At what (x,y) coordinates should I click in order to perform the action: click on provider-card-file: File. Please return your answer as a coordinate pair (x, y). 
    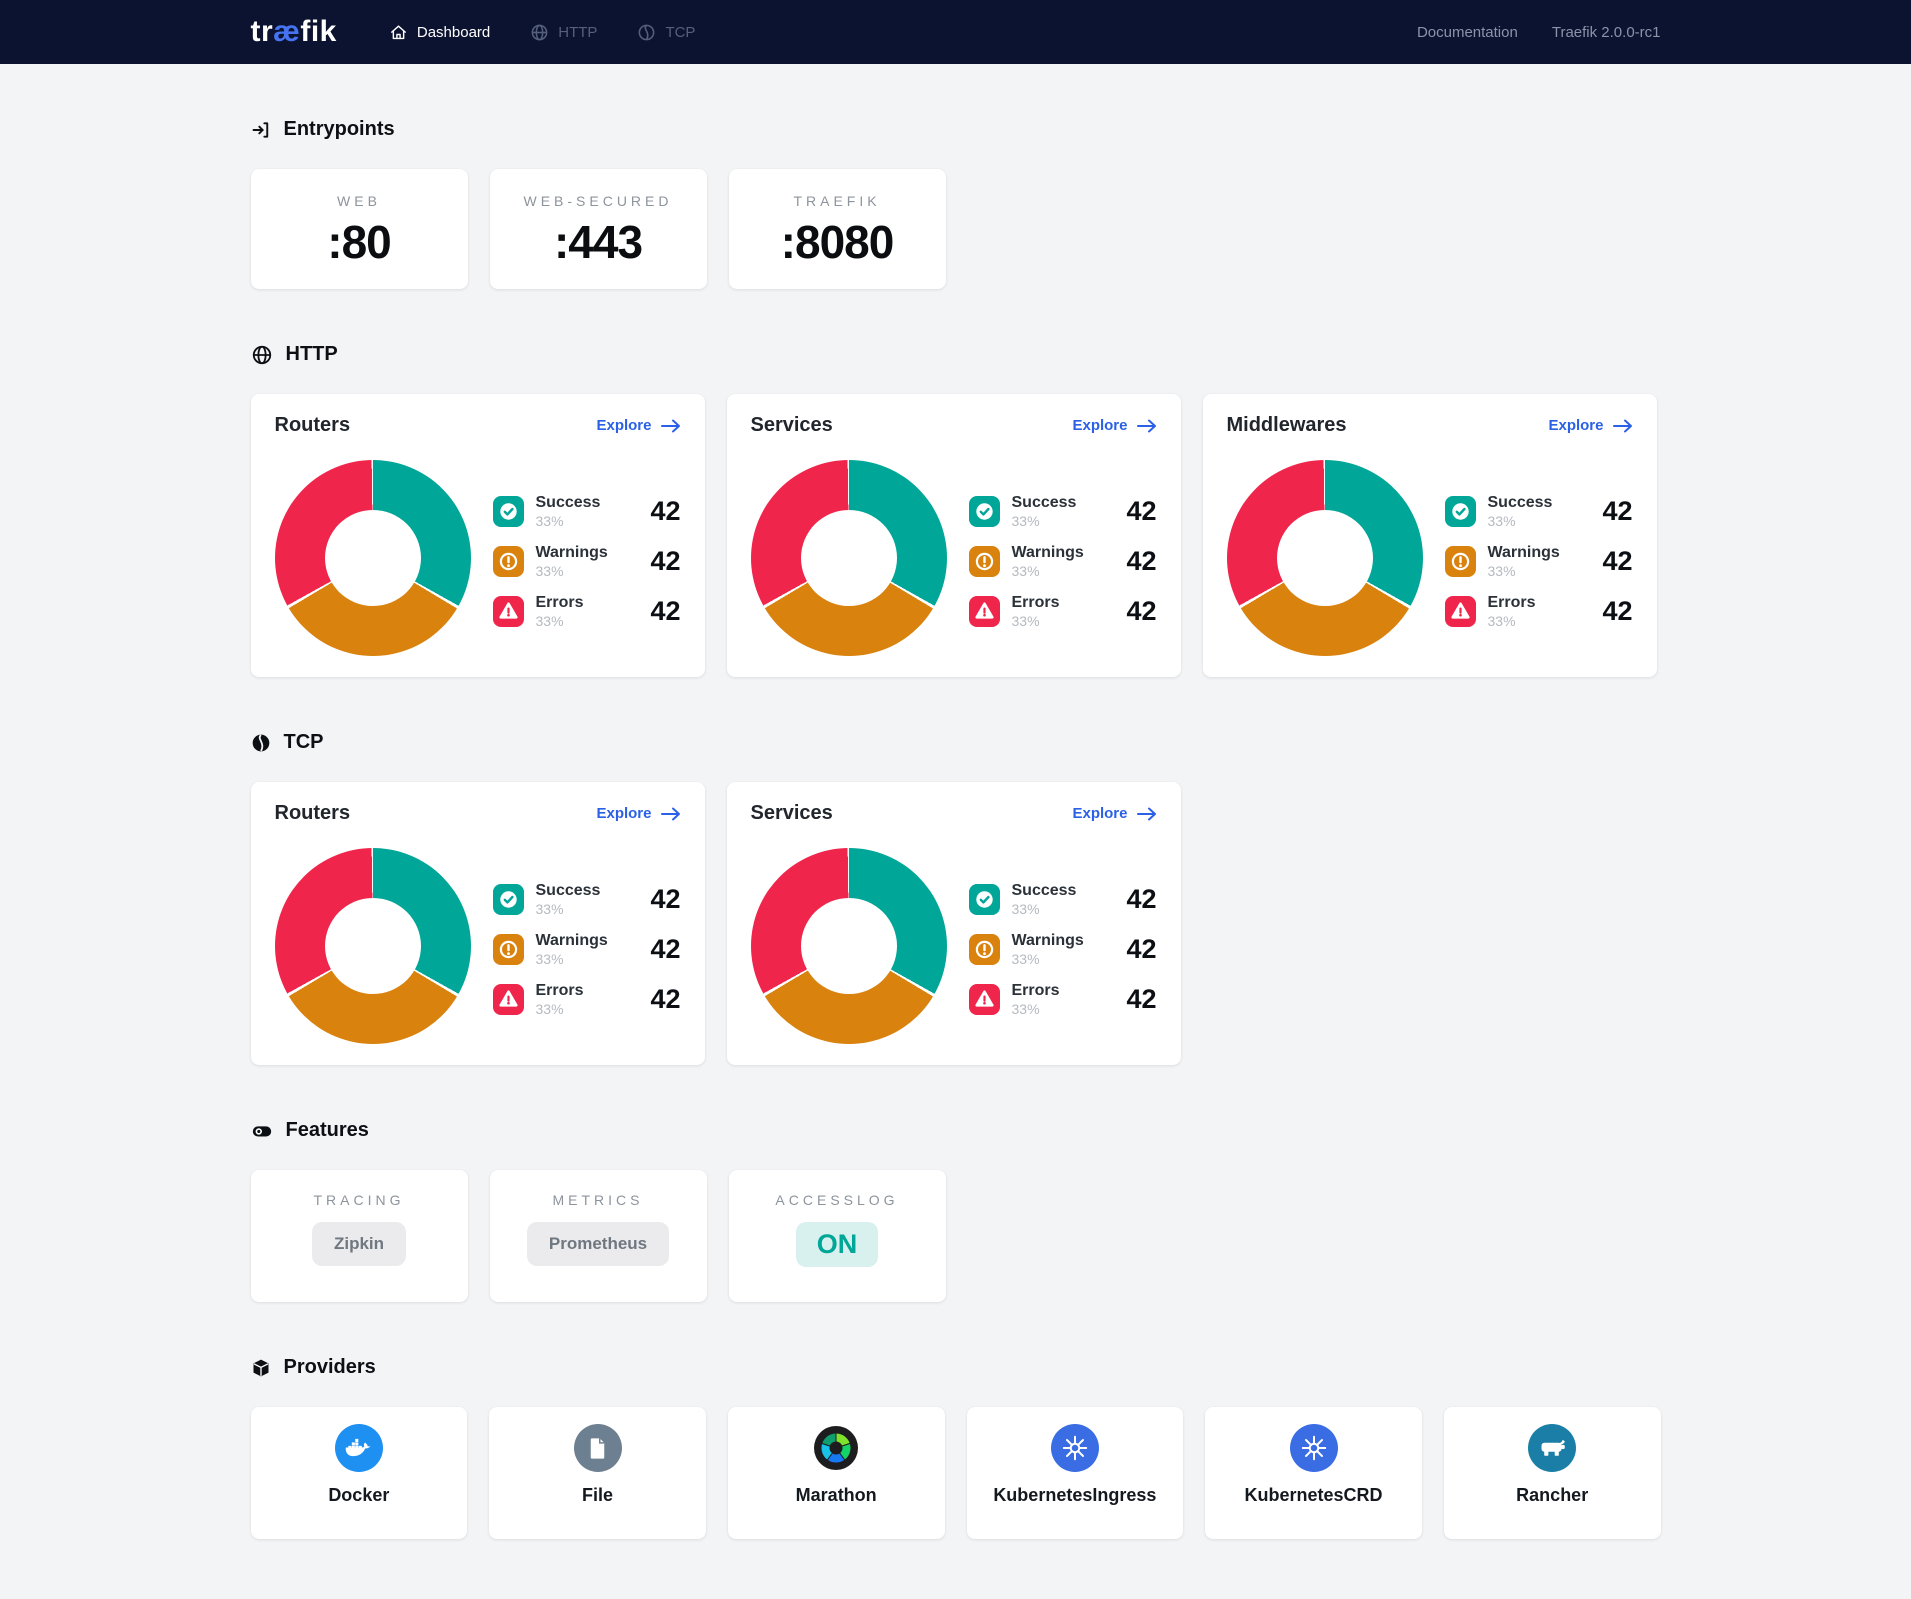
    Looking at the image, I should click on (597, 1473).